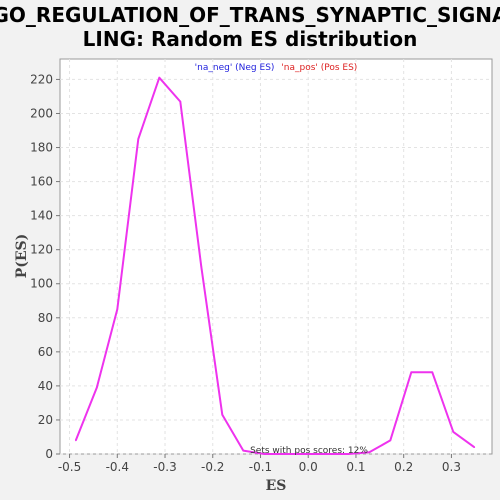  What do you see at coordinates (403, 467) in the screenshot?
I see `x-tick-label: 0.2` at bounding box center [403, 467].